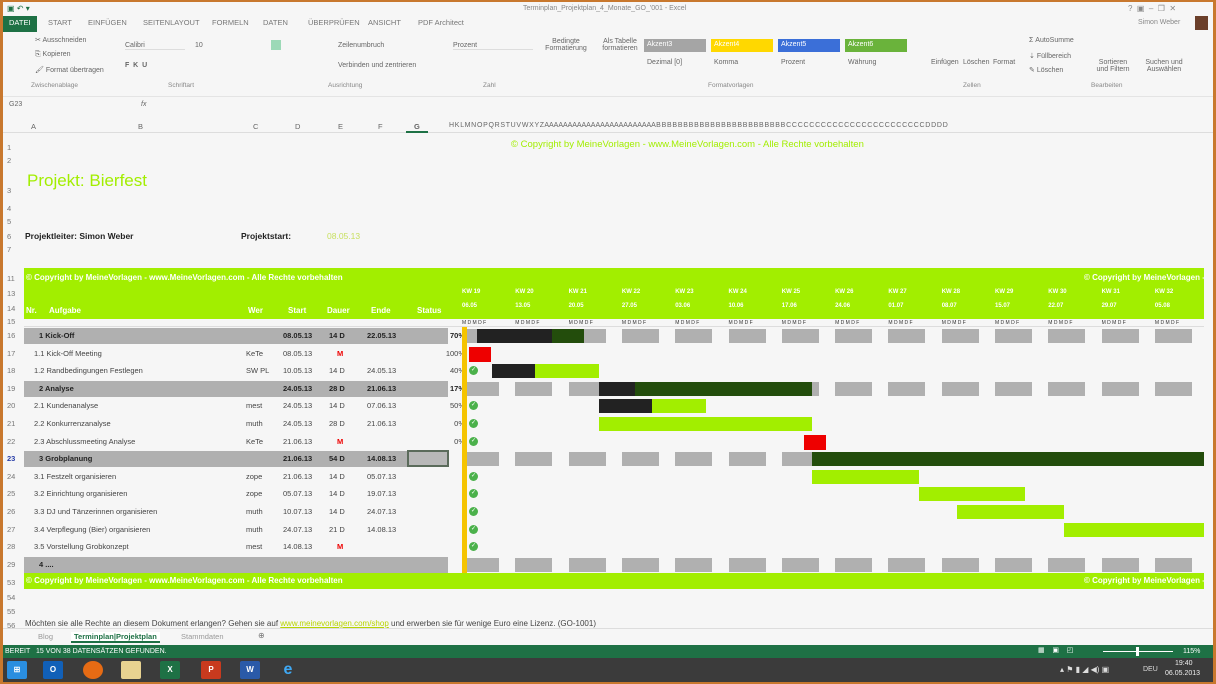 The height and width of the screenshot is (684, 1216). Describe the element at coordinates (131, 670) in the screenshot. I see `explorer-folder-icon` at that location.